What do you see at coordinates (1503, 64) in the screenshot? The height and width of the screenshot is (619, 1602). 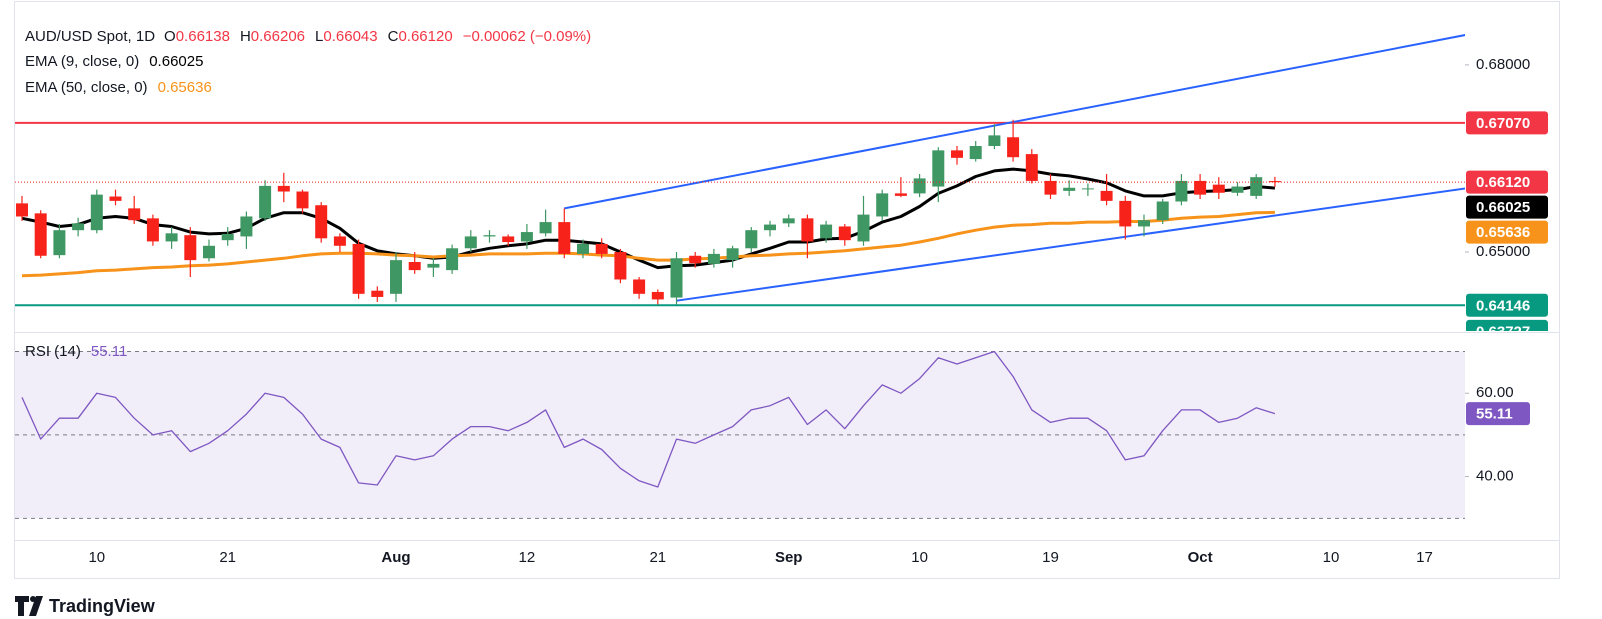 I see `y-tick-label: 0.68000` at bounding box center [1503, 64].